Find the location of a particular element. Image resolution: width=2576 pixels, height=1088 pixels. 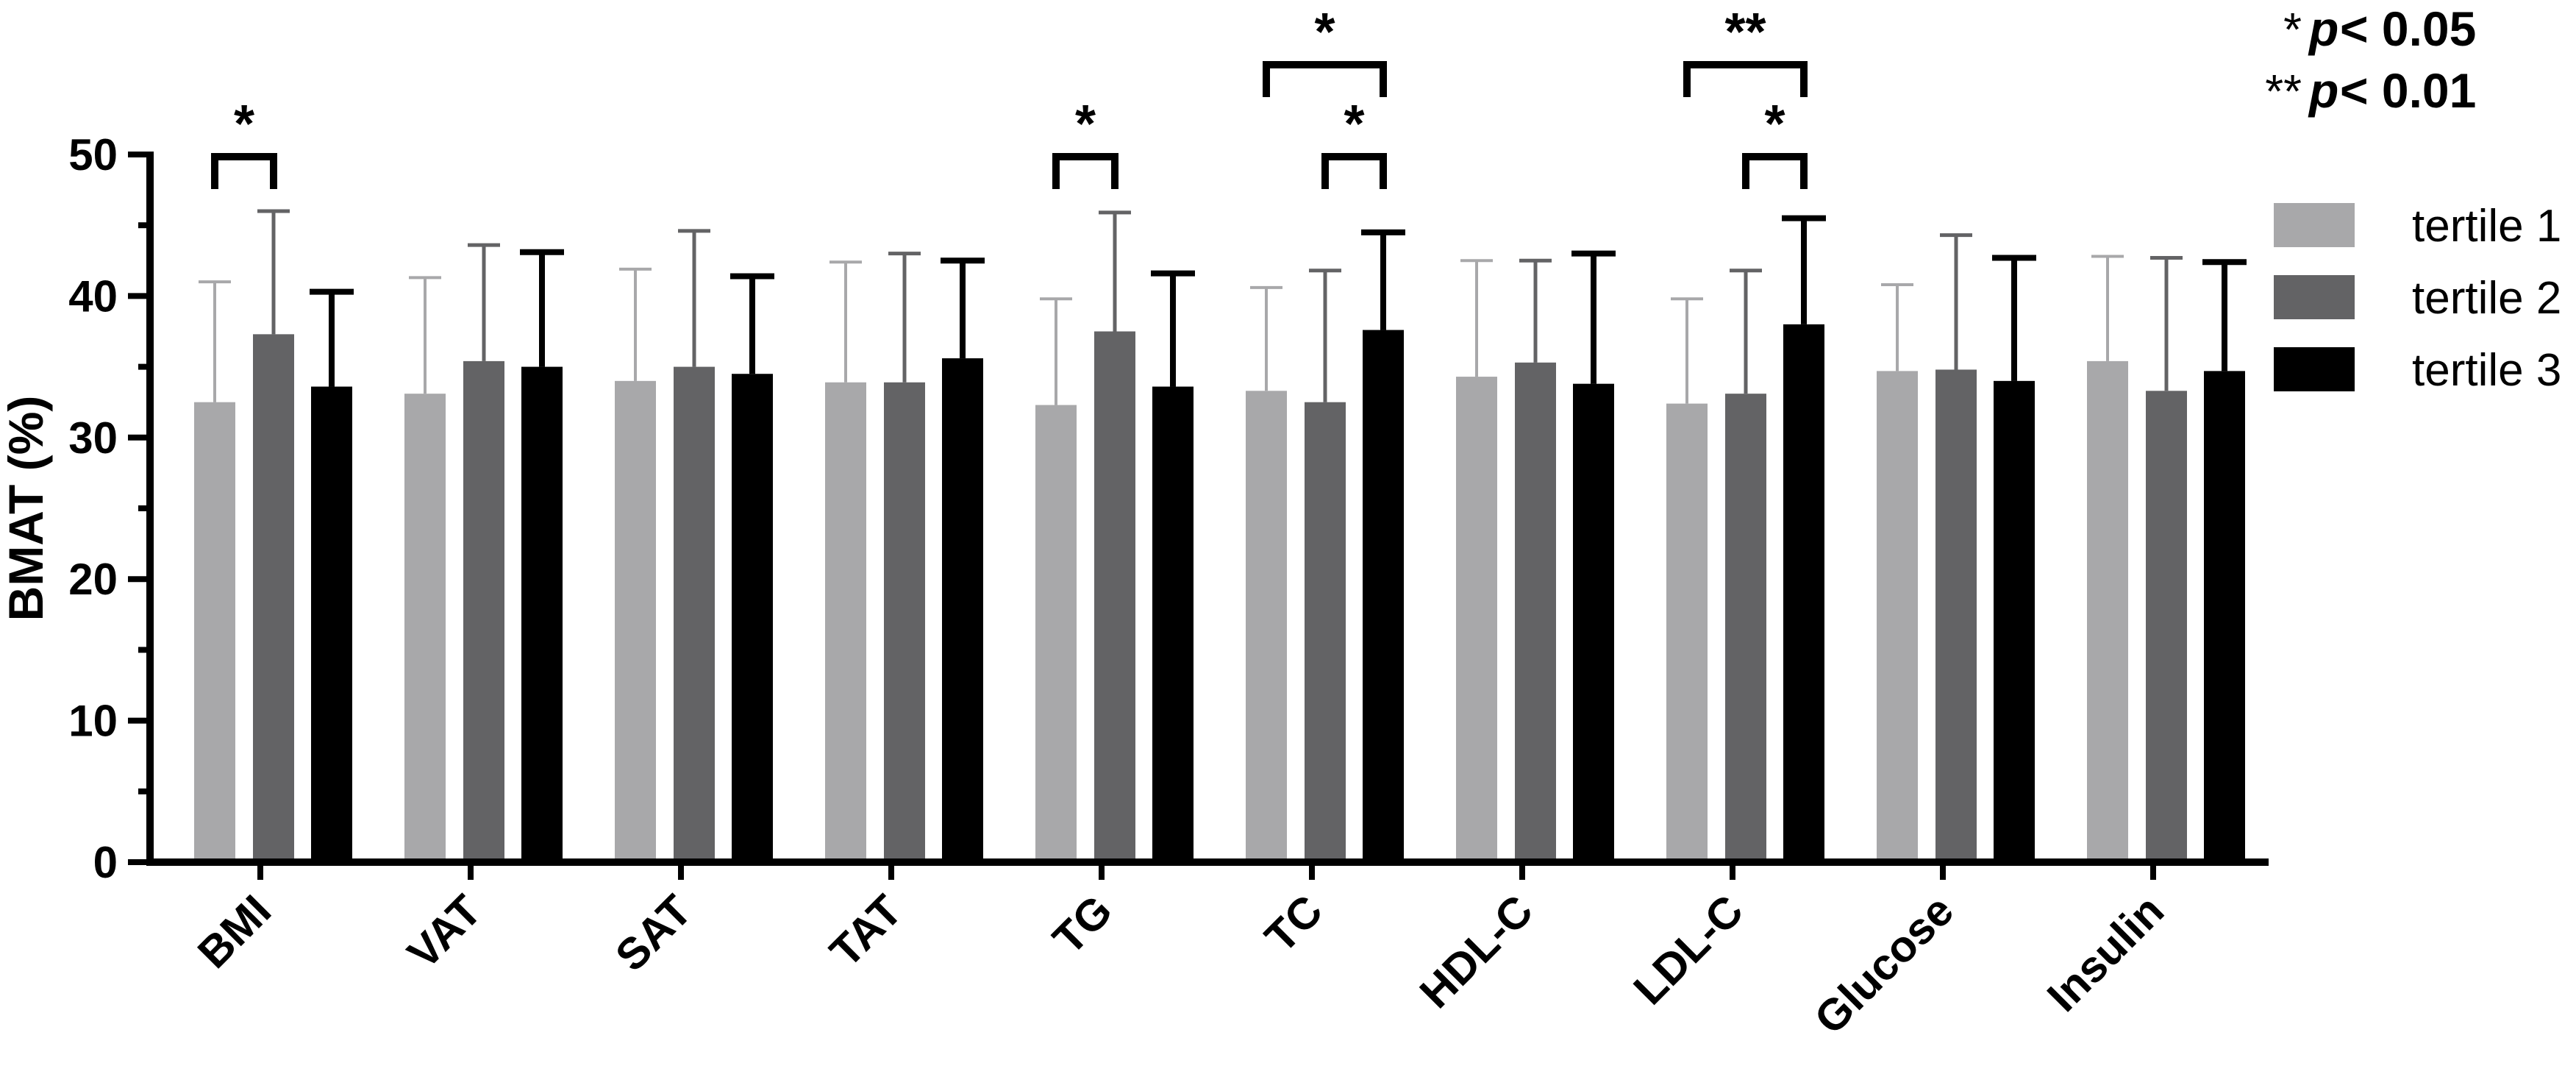

x-tick-label: TAT is located at coordinates (866, 931).